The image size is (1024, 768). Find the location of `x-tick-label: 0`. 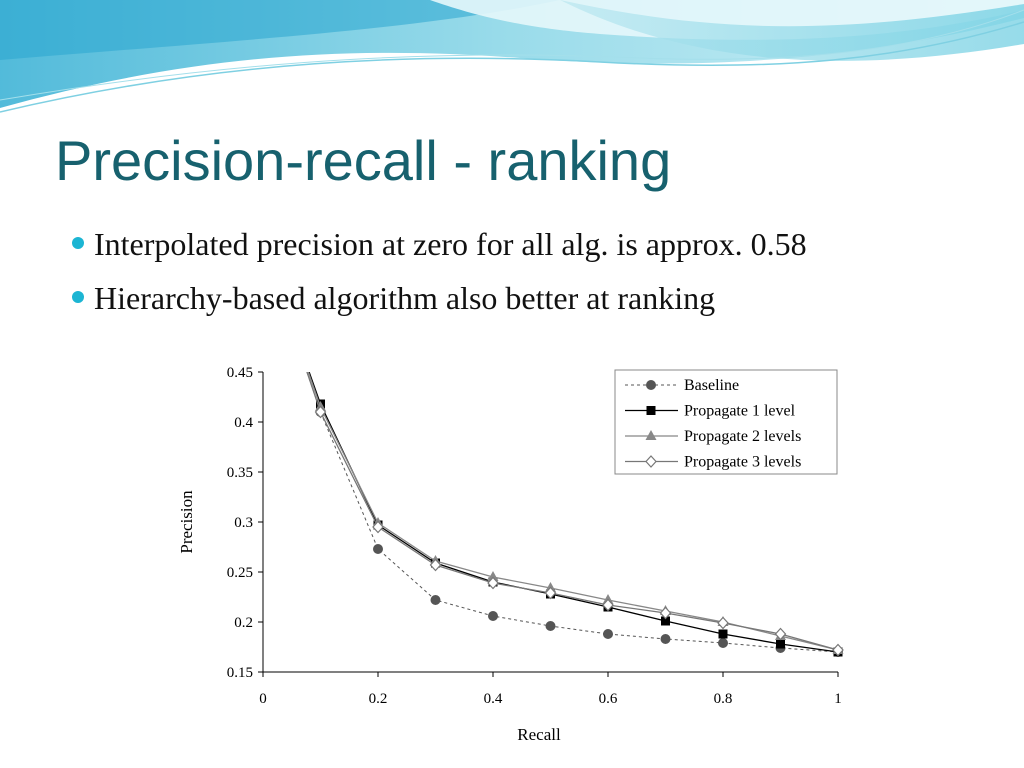

x-tick-label: 0 is located at coordinates (263, 699).